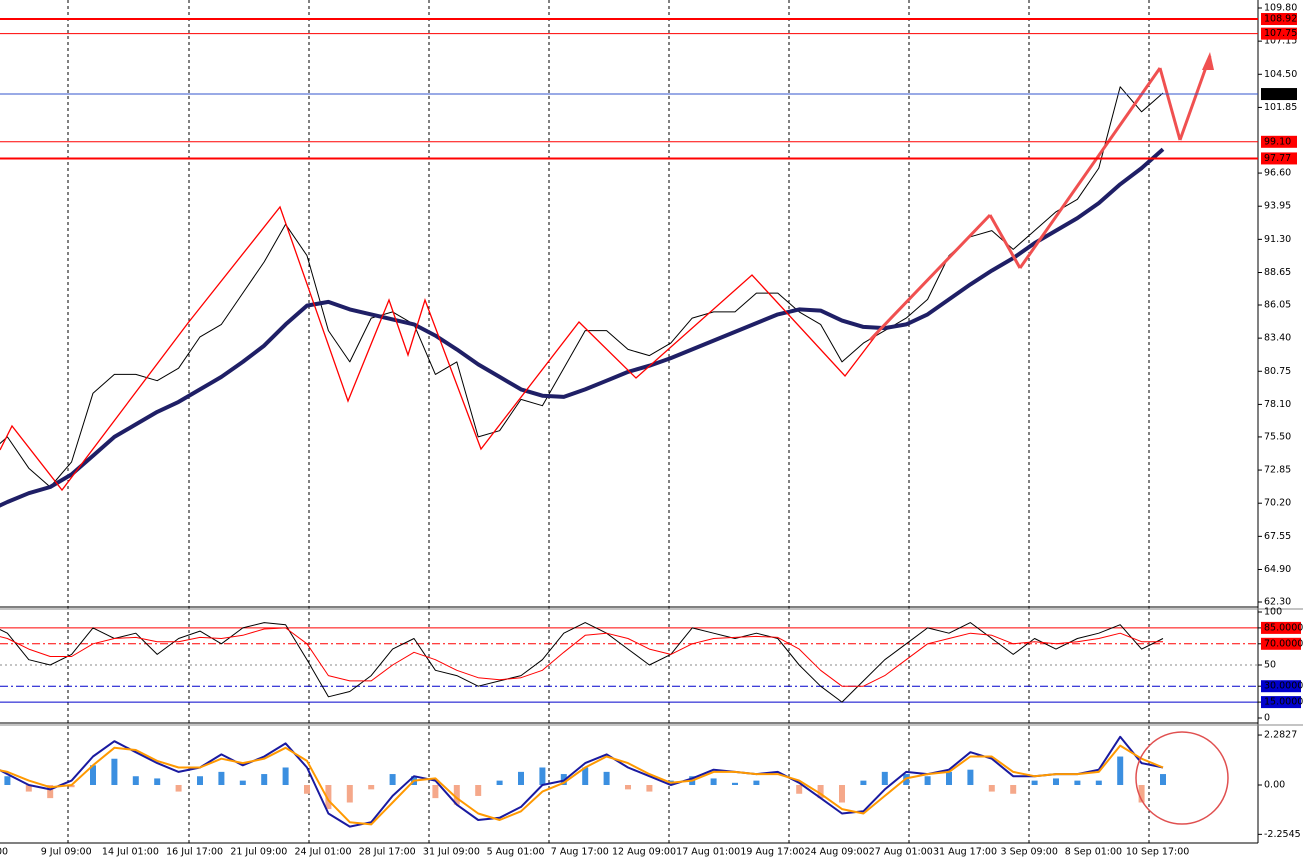  I want to click on y-tick-label: 104.50, so click(1280, 74).